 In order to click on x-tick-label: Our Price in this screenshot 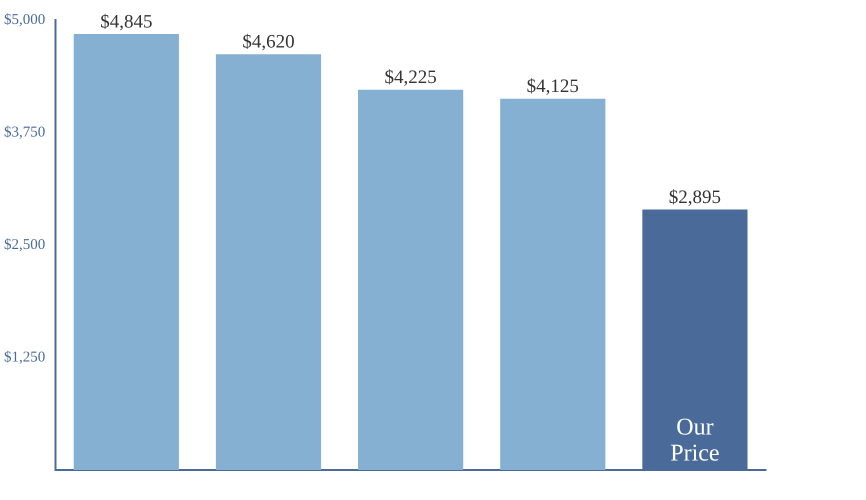, I will do `click(695, 440)`.